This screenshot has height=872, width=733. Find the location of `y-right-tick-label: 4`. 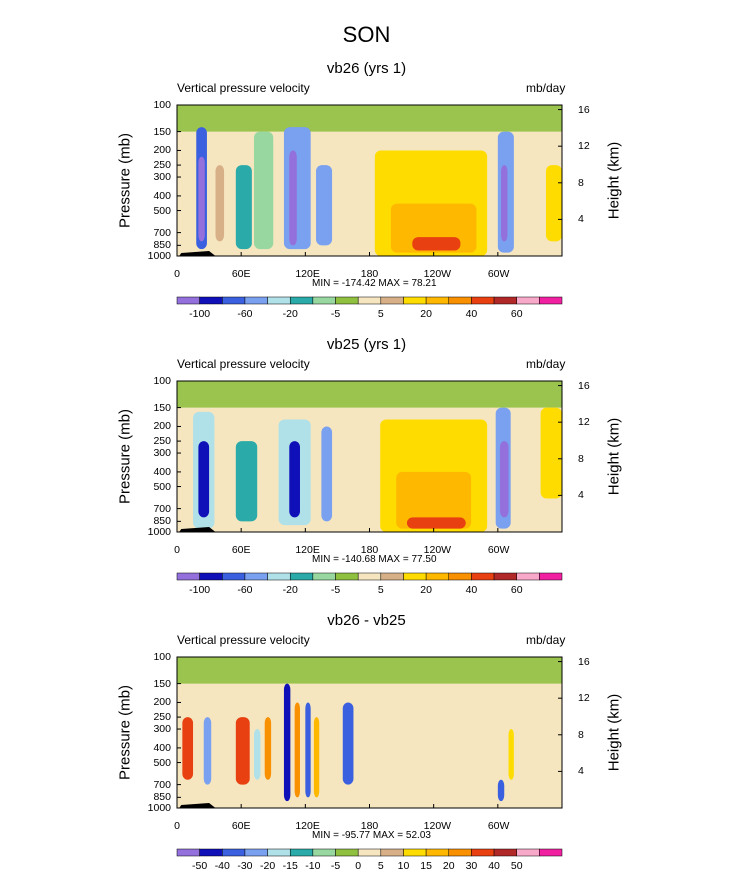

y-right-tick-label: 4 is located at coordinates (581, 771).